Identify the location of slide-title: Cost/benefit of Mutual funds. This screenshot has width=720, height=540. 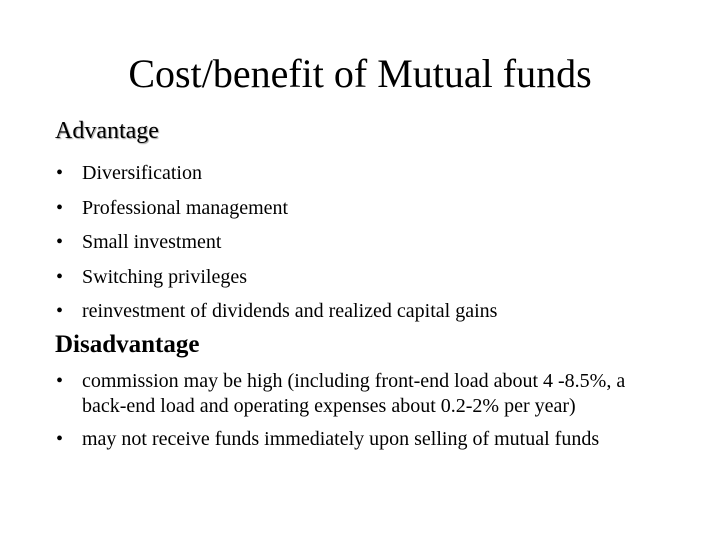
(360, 73).